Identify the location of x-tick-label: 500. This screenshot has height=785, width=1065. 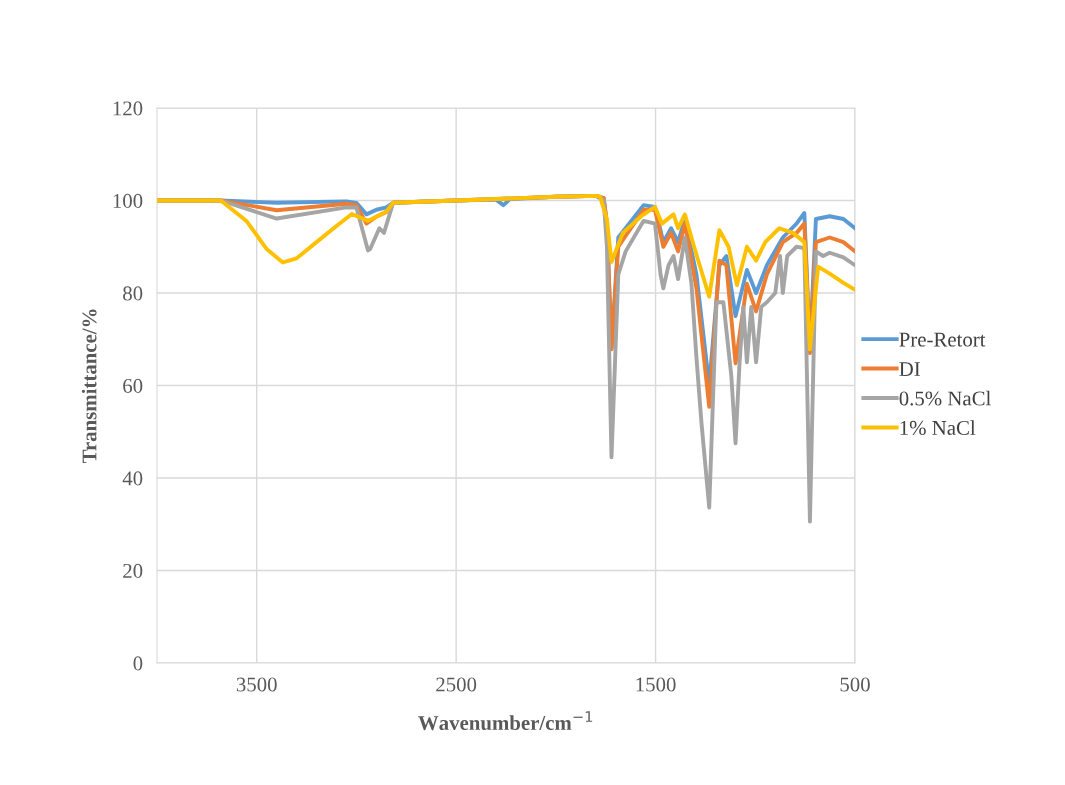
(855, 684).